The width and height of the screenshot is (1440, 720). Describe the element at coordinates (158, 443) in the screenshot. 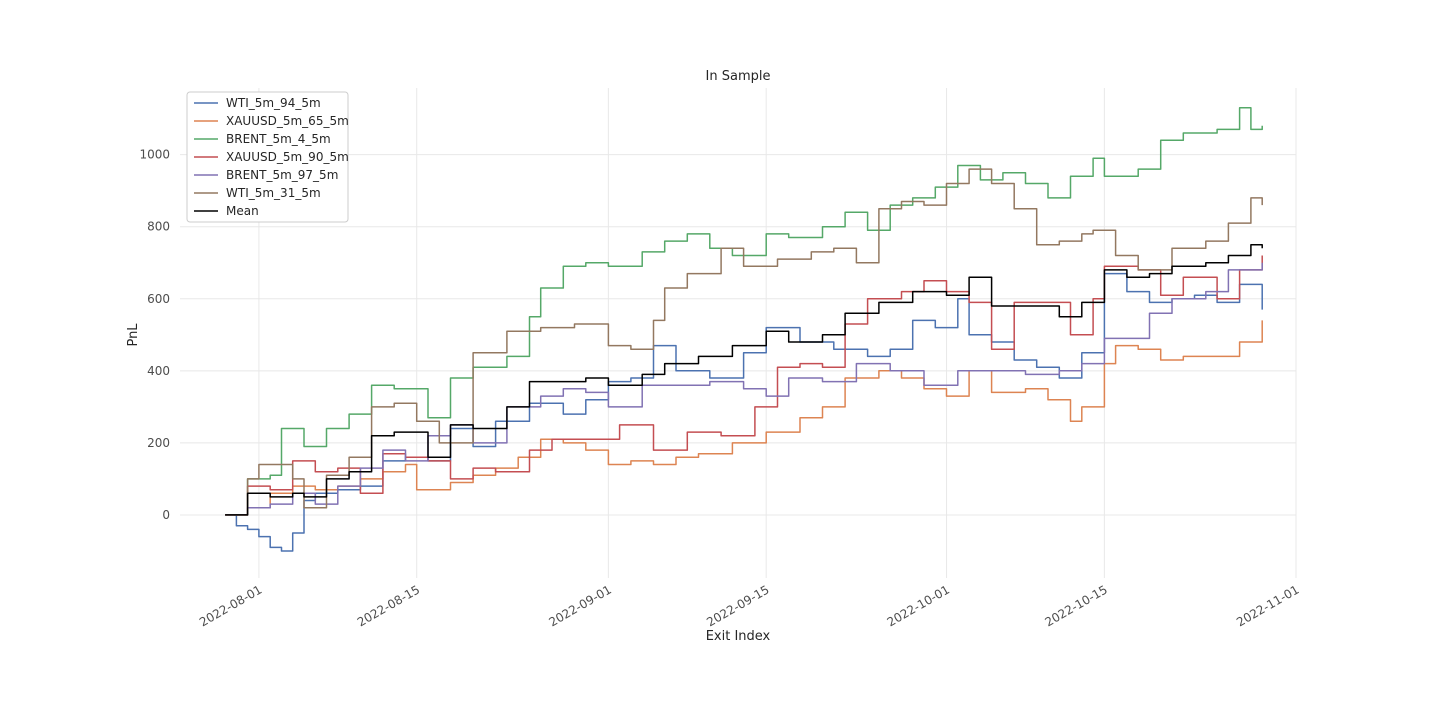

I see `y-tick-label: 200` at that location.